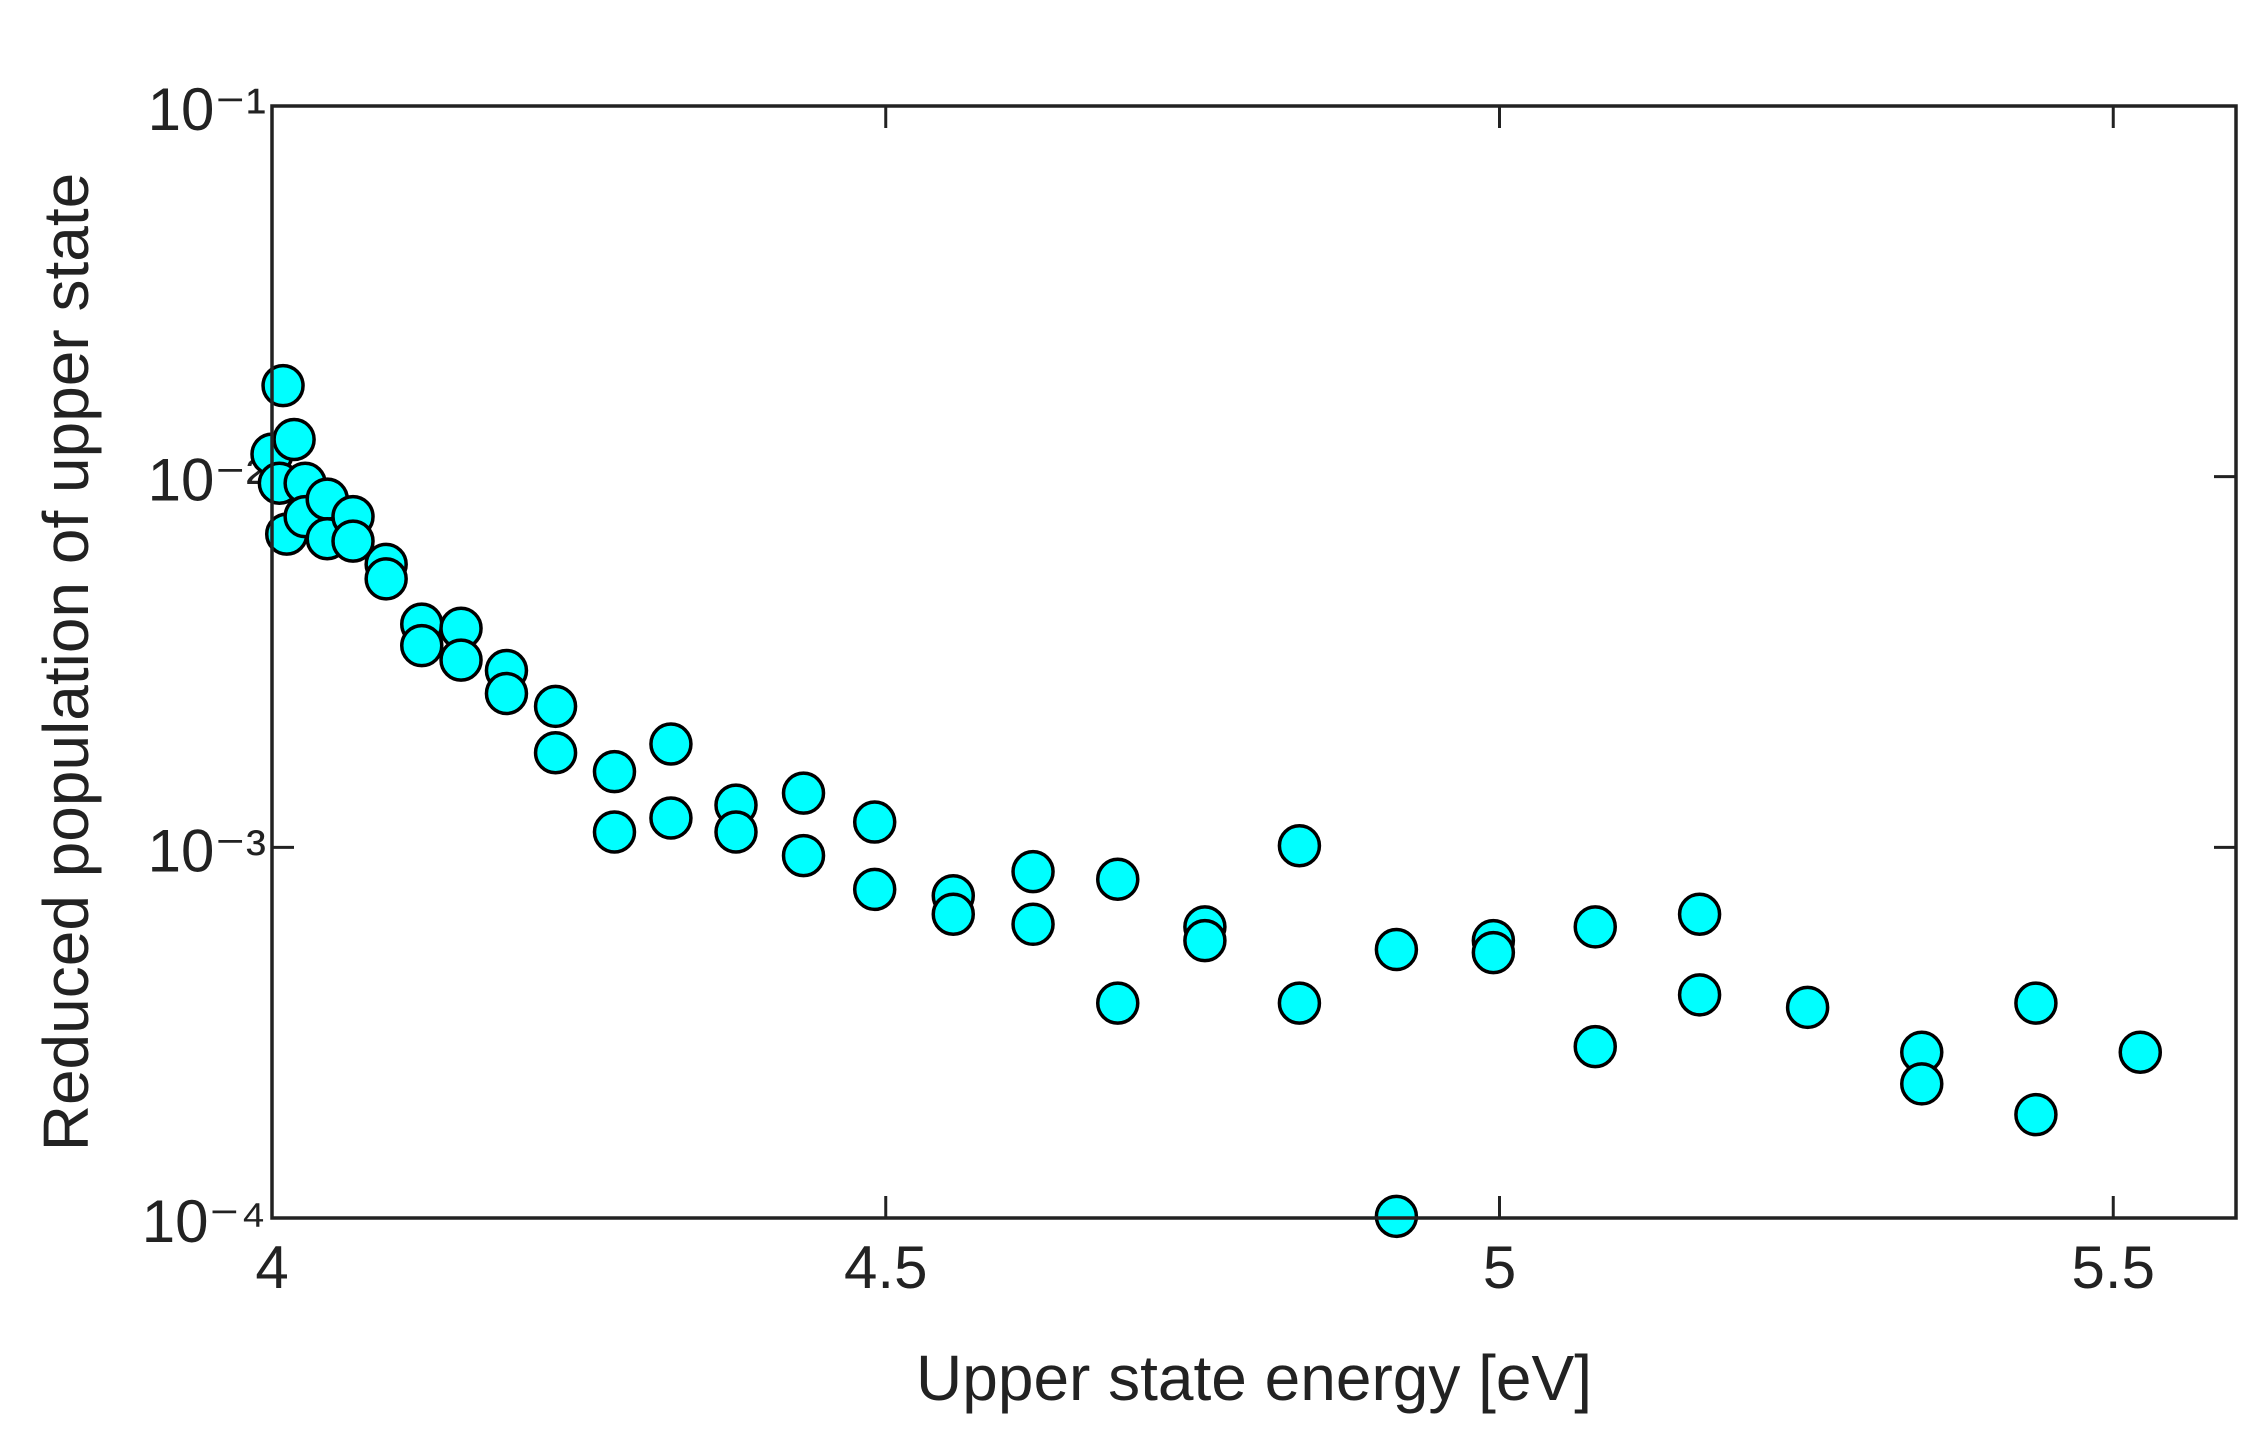 The image size is (2265, 1446). What do you see at coordinates (271, 1267) in the screenshot?
I see `x-tick-label: 4` at bounding box center [271, 1267].